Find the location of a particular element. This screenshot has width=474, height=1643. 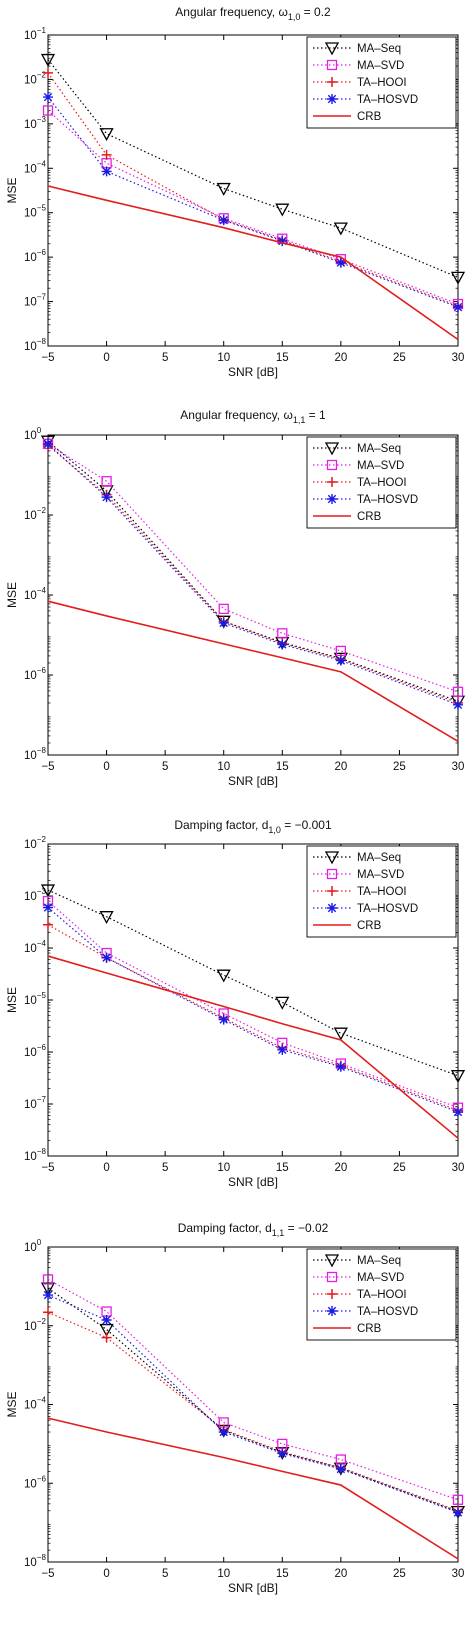

x-tick-label: 10 is located at coordinates (223, 358).